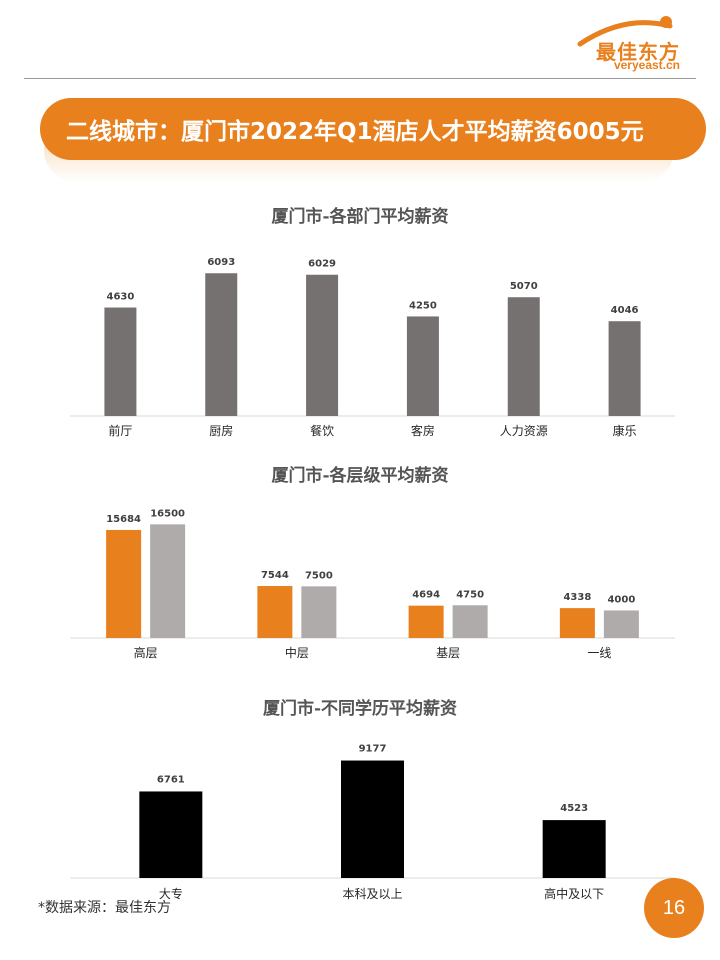 The image size is (720, 960). I want to click on data-label: 4523, so click(574, 808).